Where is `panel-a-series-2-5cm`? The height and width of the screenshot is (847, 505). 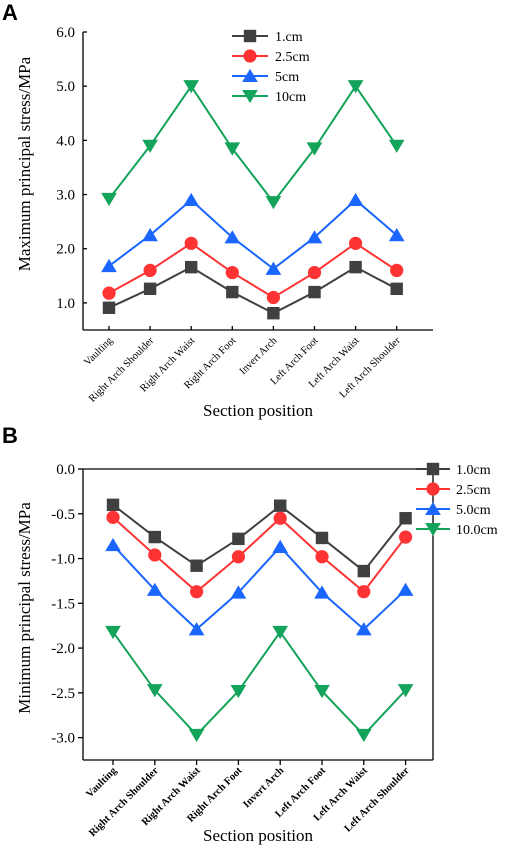
panel-a-series-2-5cm is located at coordinates (253, 270).